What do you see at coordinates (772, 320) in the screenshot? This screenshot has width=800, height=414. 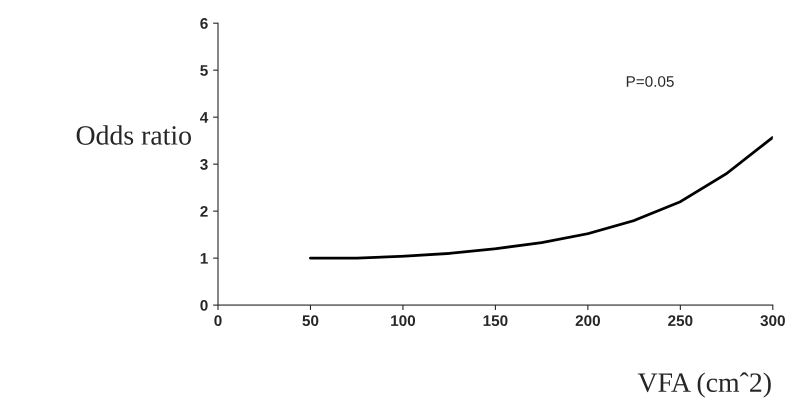 I see `x-tick-label: 300` at bounding box center [772, 320].